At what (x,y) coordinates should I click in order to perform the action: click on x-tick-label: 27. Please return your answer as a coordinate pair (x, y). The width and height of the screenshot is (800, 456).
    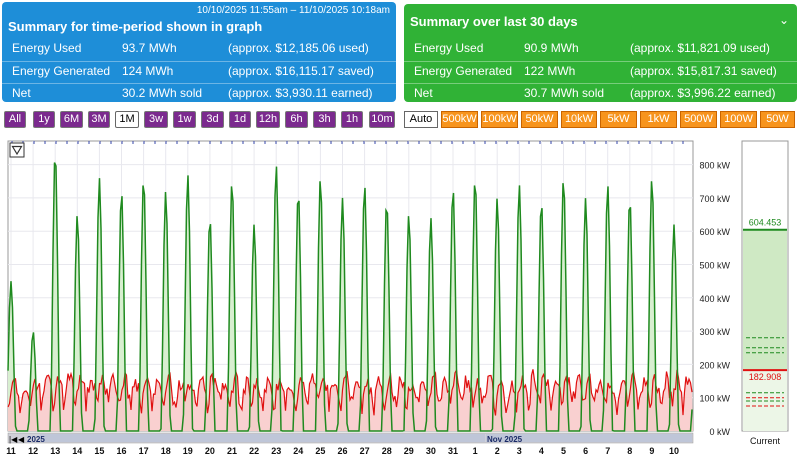
    Looking at the image, I should click on (365, 451).